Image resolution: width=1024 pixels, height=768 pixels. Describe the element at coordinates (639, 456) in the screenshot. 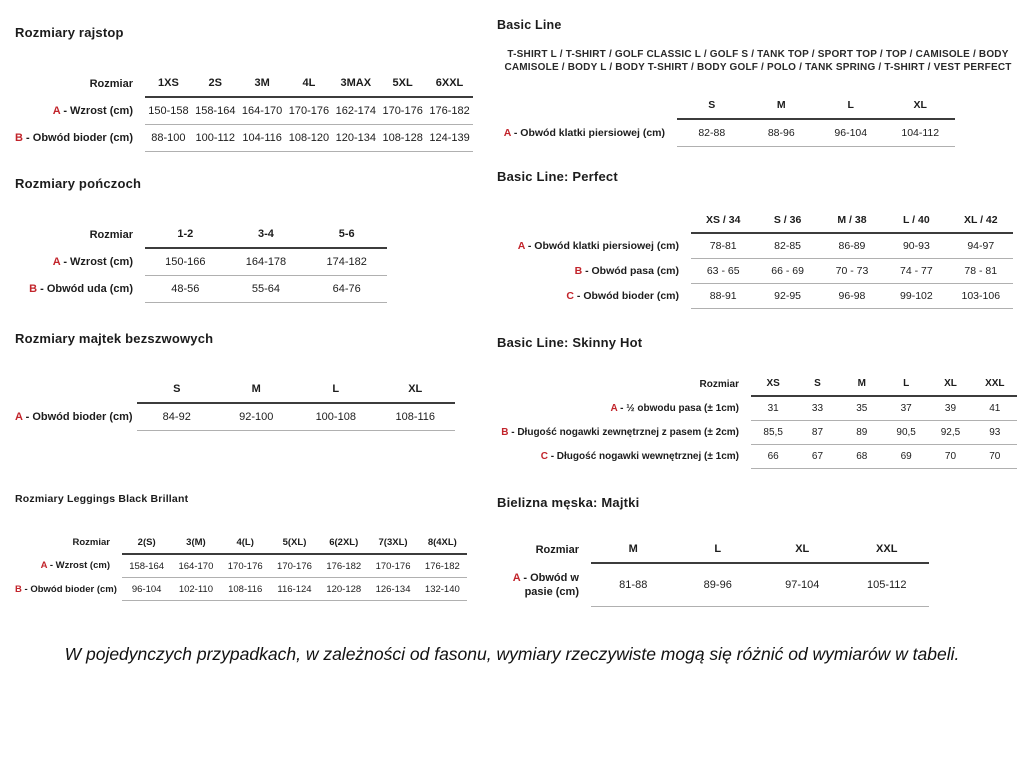

I see `row-label: C - Długość nogawki wewnętrznej (± 1cm)` at that location.